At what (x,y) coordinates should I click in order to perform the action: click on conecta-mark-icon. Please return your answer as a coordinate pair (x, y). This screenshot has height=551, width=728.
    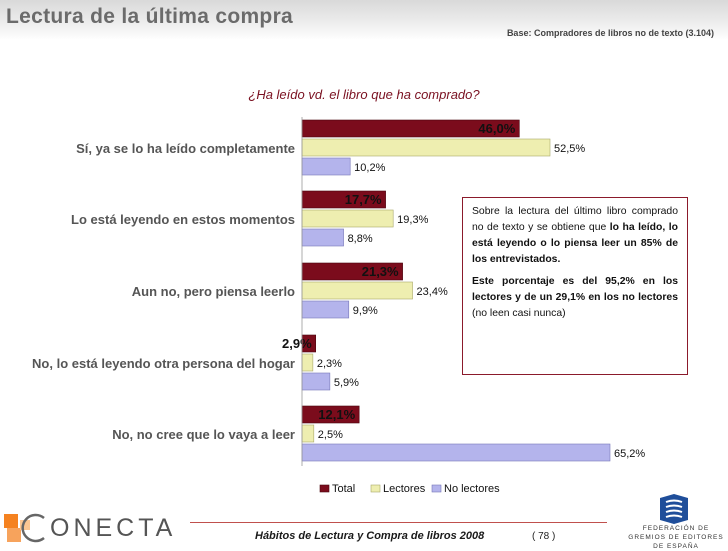
    Looking at the image, I should click on (24, 528).